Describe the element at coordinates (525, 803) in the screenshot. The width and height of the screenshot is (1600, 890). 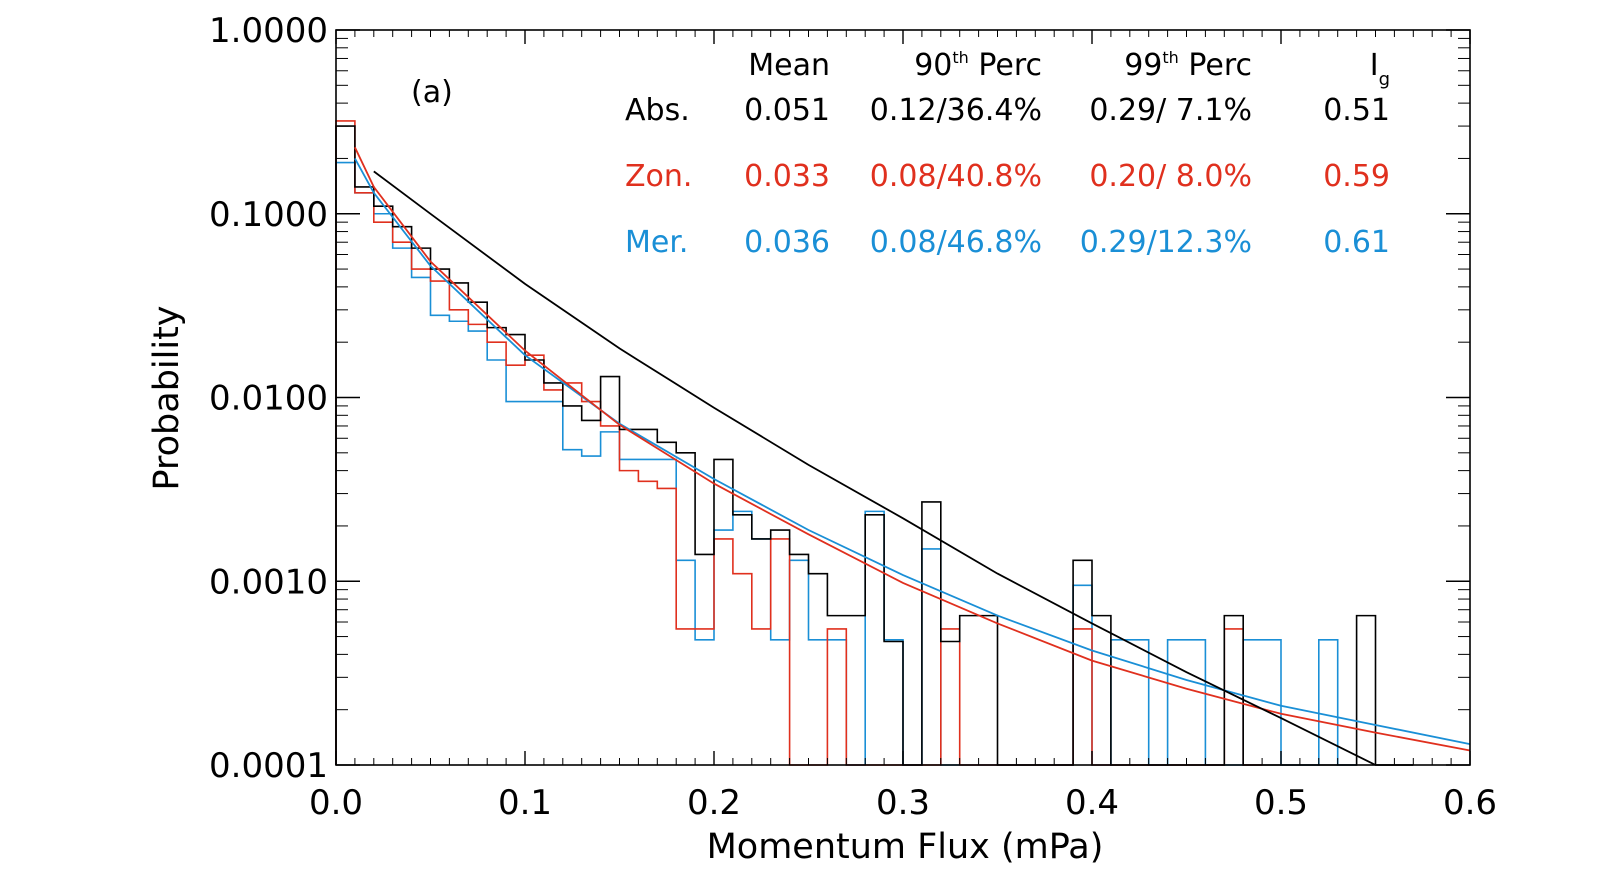
I see `x-tick-label: 0.1` at that location.